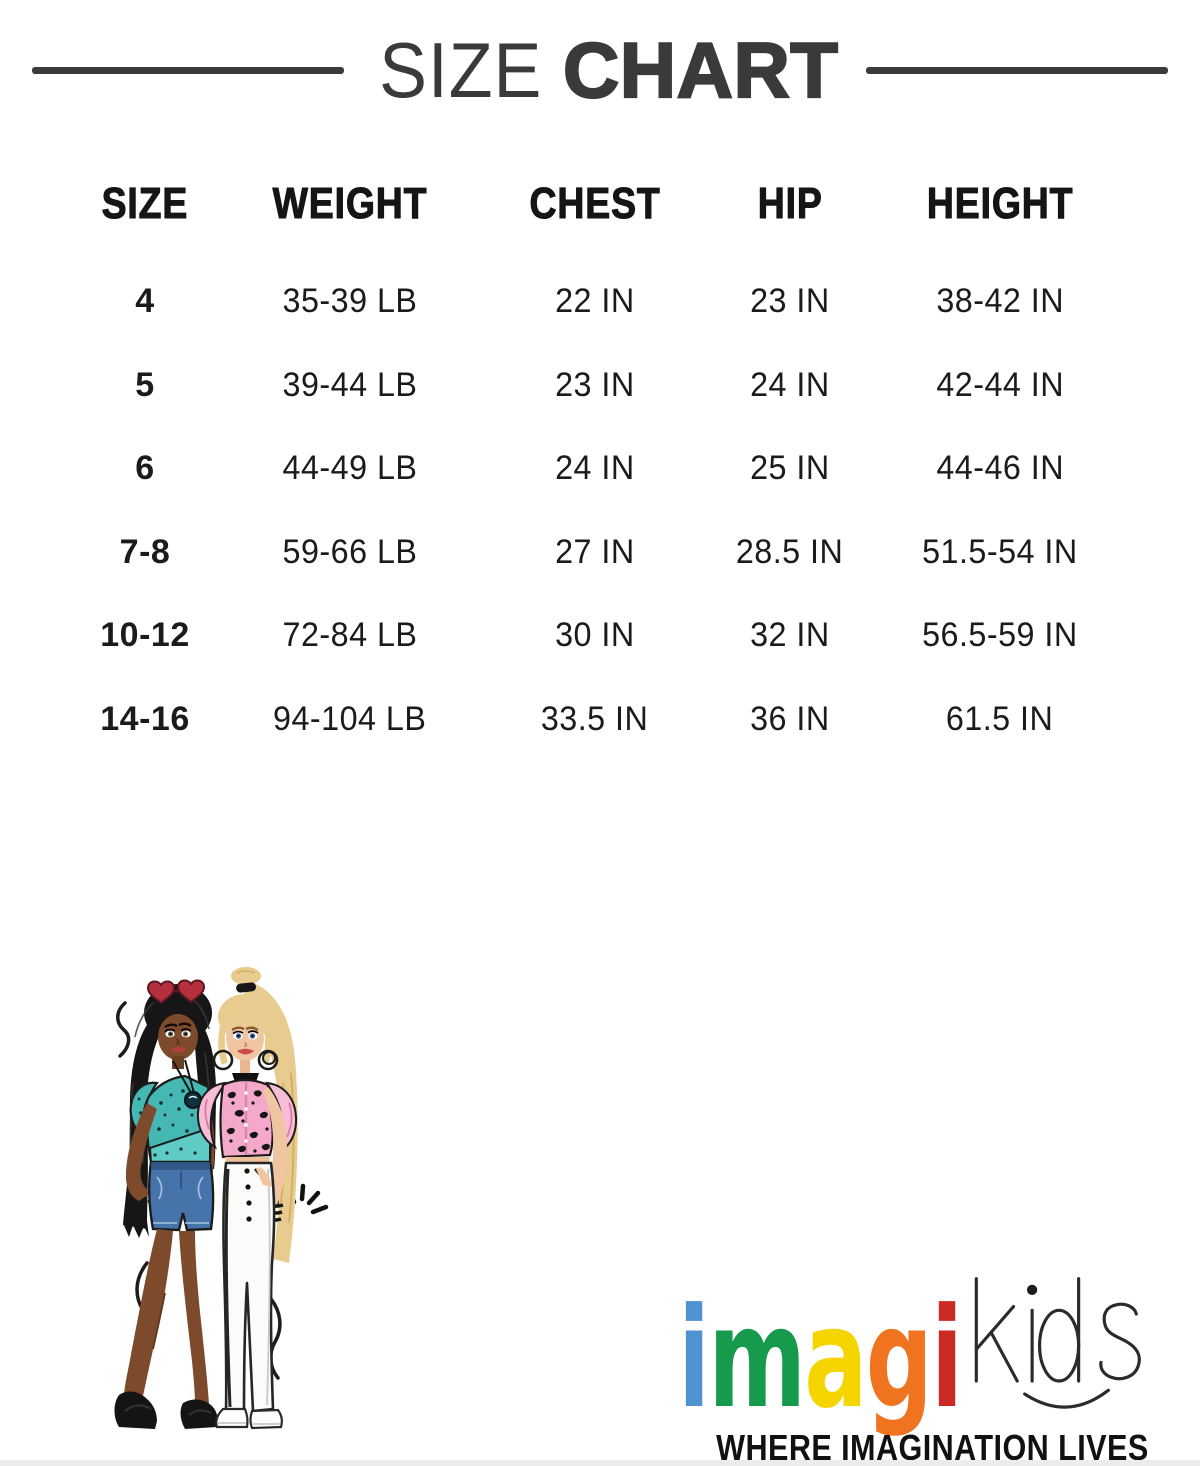  What do you see at coordinates (145, 203) in the screenshot?
I see `header-cell-size: SIZE` at bounding box center [145, 203].